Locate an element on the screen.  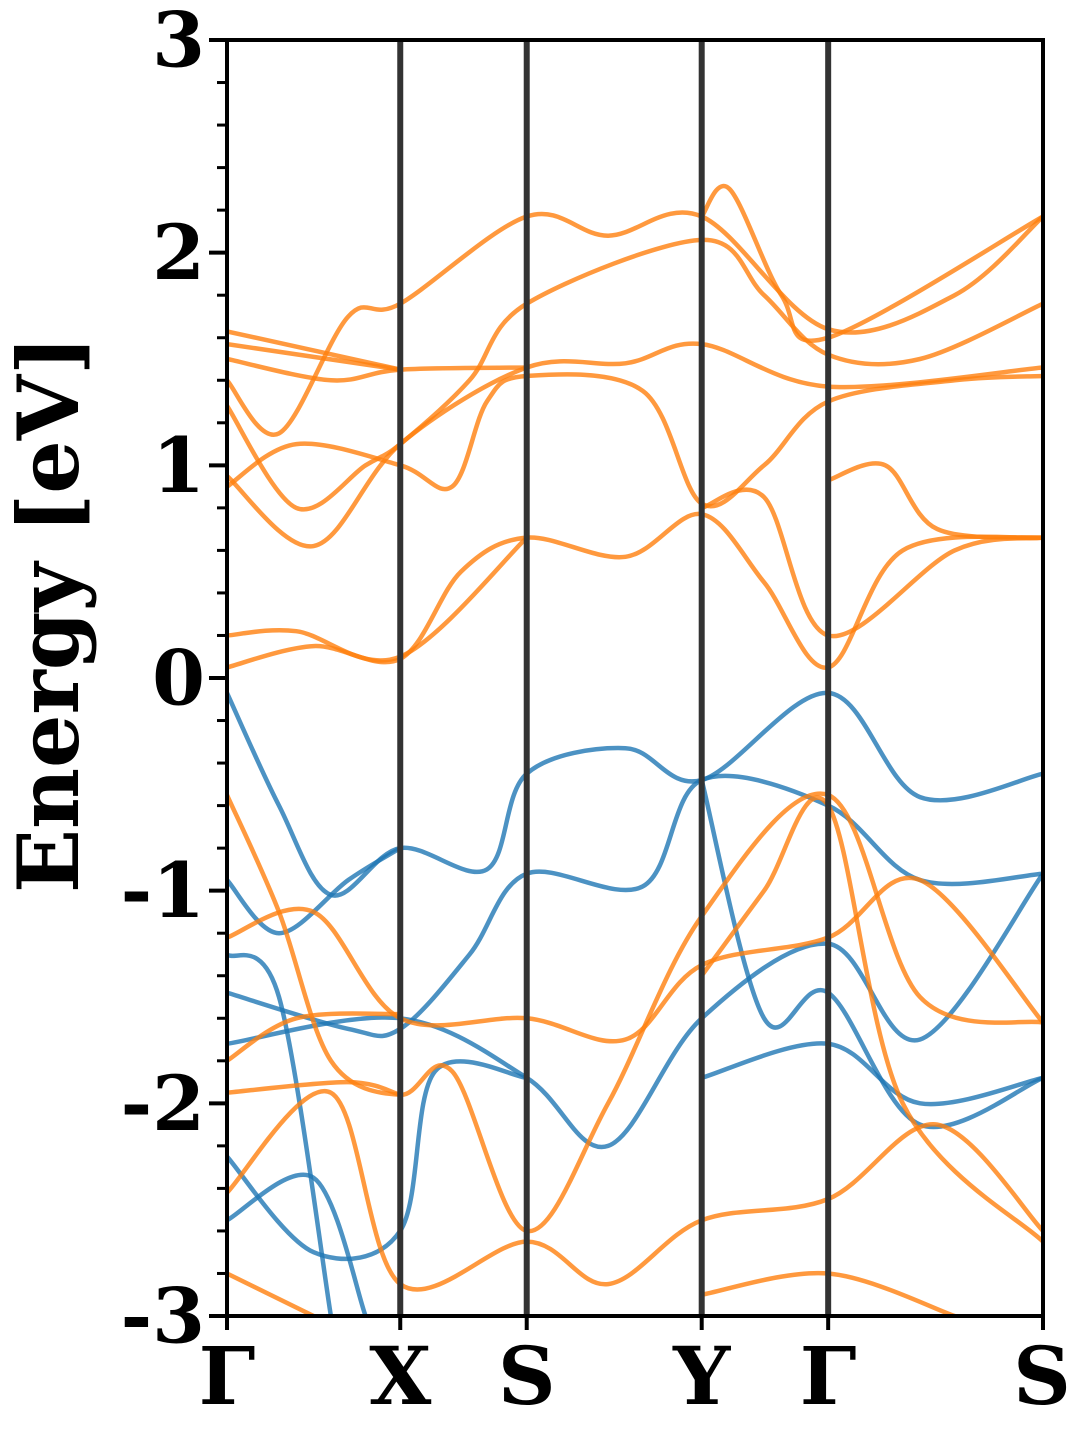
y-tick-label: 2 is located at coordinates (178, 252).